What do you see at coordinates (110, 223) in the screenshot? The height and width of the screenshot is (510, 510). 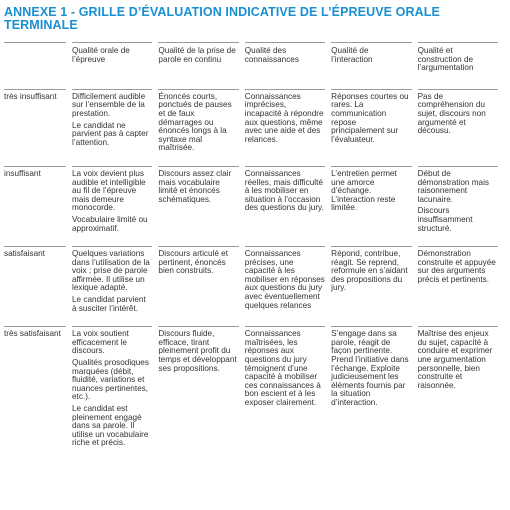 I see `cell-paragraph: Vocabulaire limité ou approximatif.` at bounding box center [110, 223].